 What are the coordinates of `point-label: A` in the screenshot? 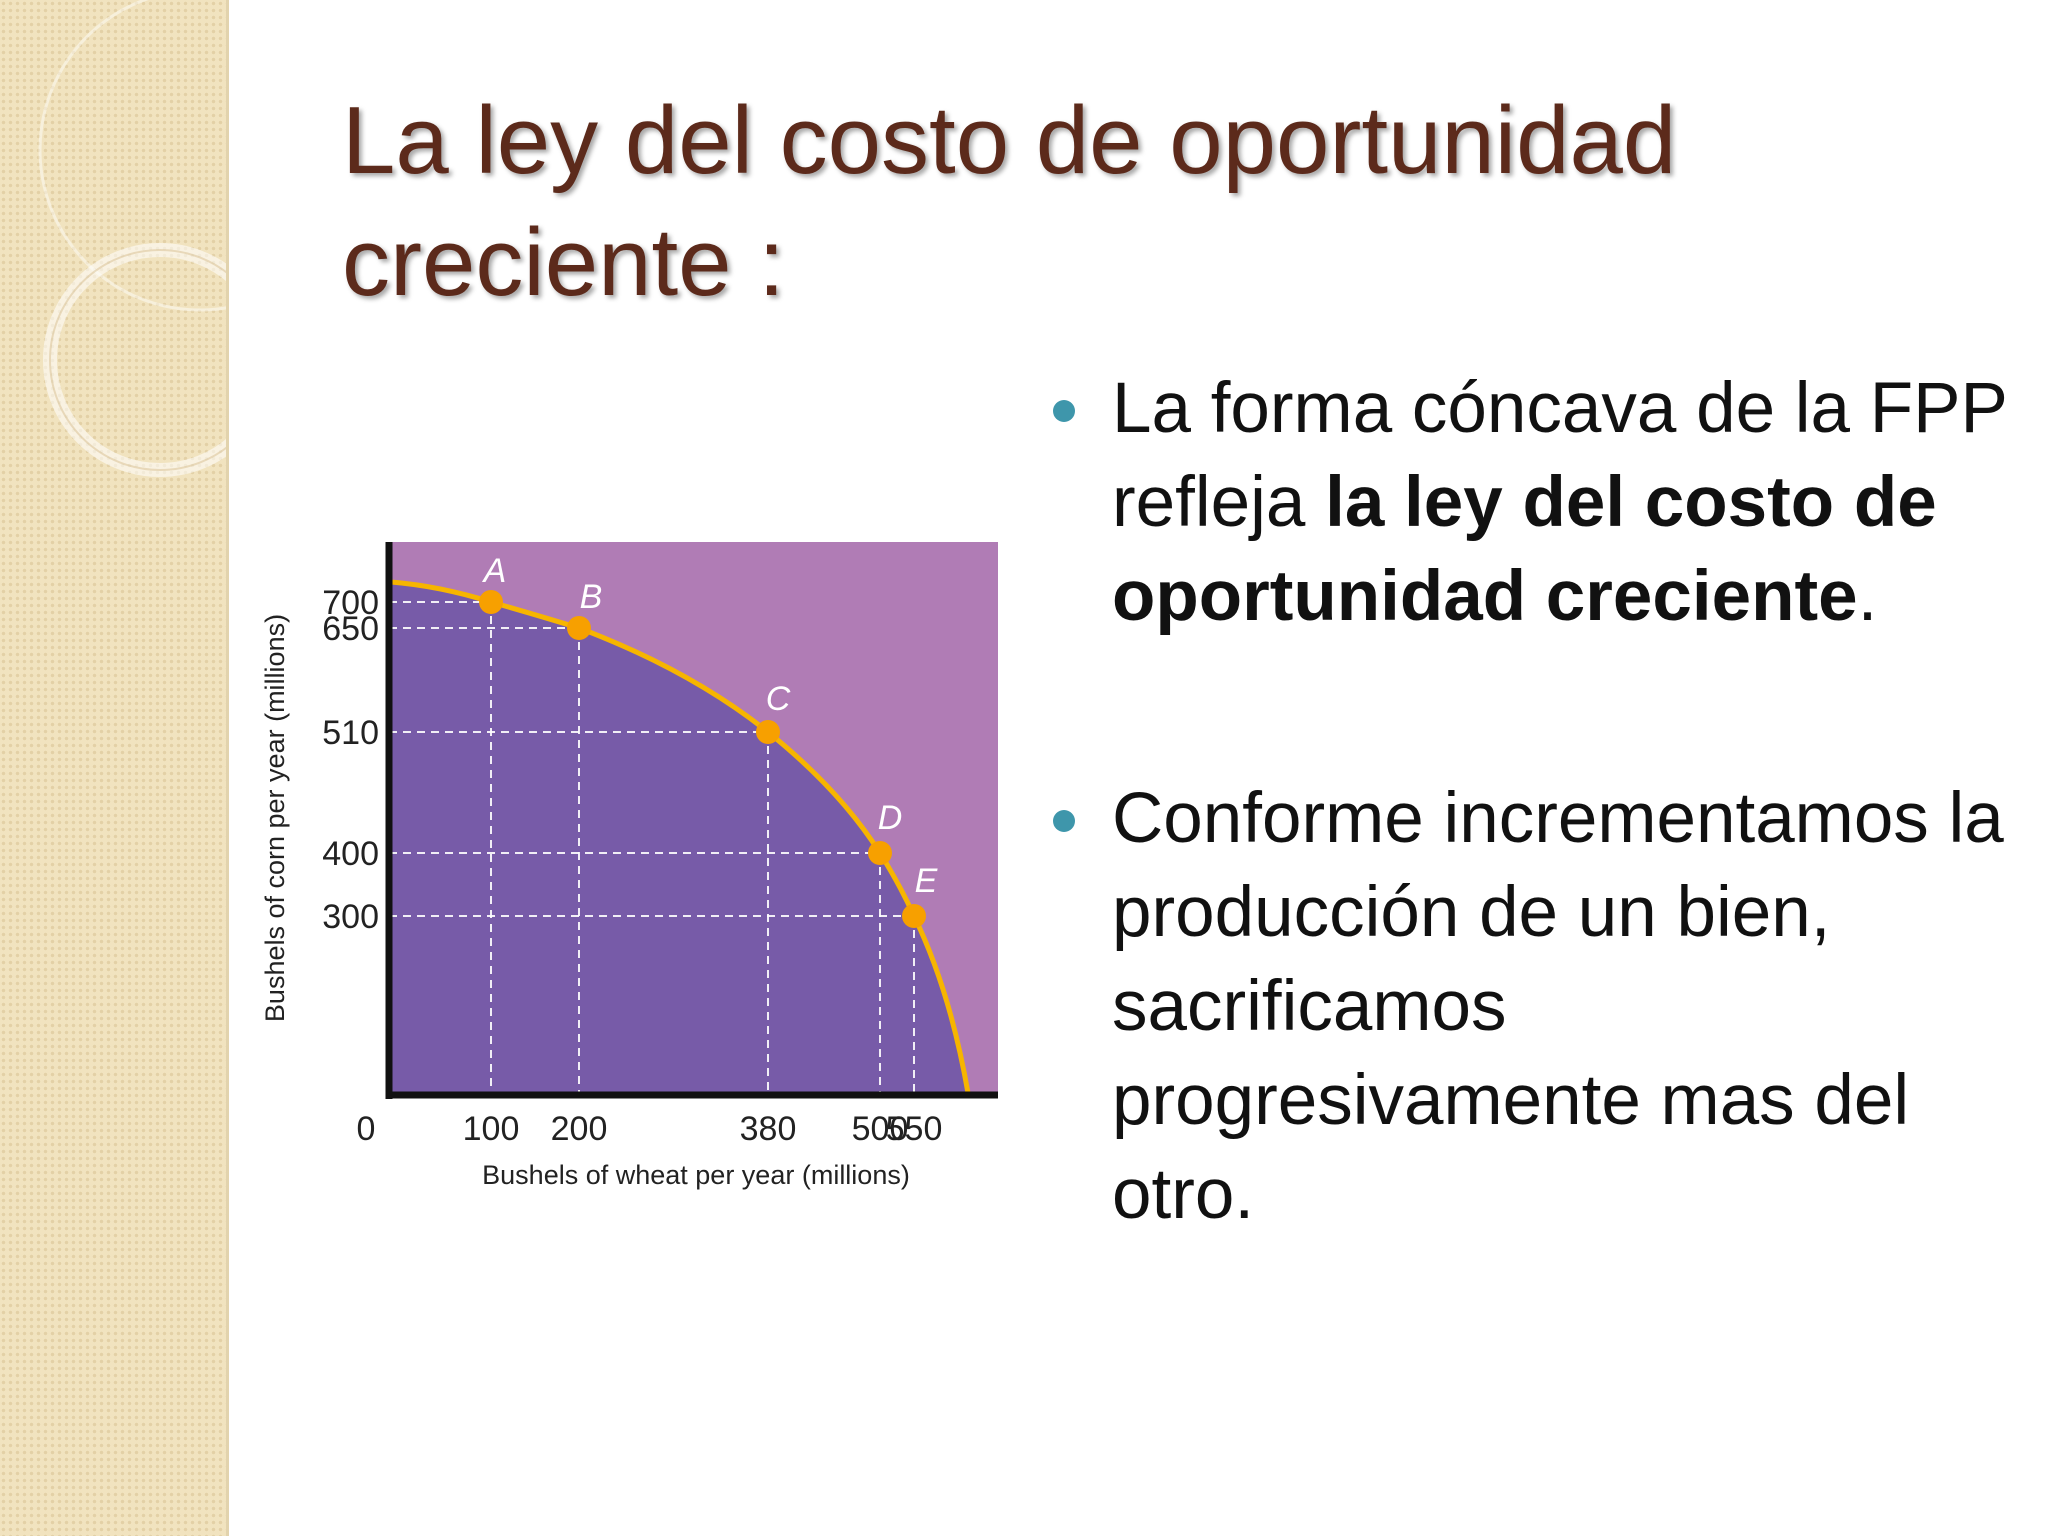 It's located at (494, 571).